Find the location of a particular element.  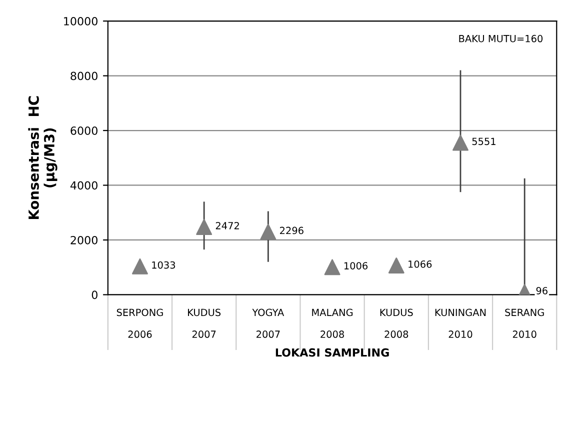

data-label: 1066 is located at coordinates (420, 264).